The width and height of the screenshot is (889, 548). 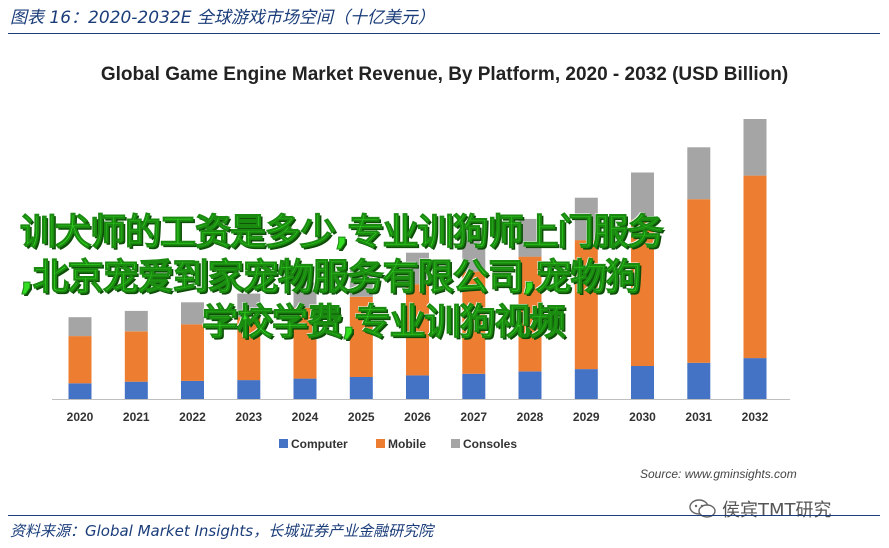 What do you see at coordinates (136, 356) in the screenshot?
I see `bar-mobile-2021` at bounding box center [136, 356].